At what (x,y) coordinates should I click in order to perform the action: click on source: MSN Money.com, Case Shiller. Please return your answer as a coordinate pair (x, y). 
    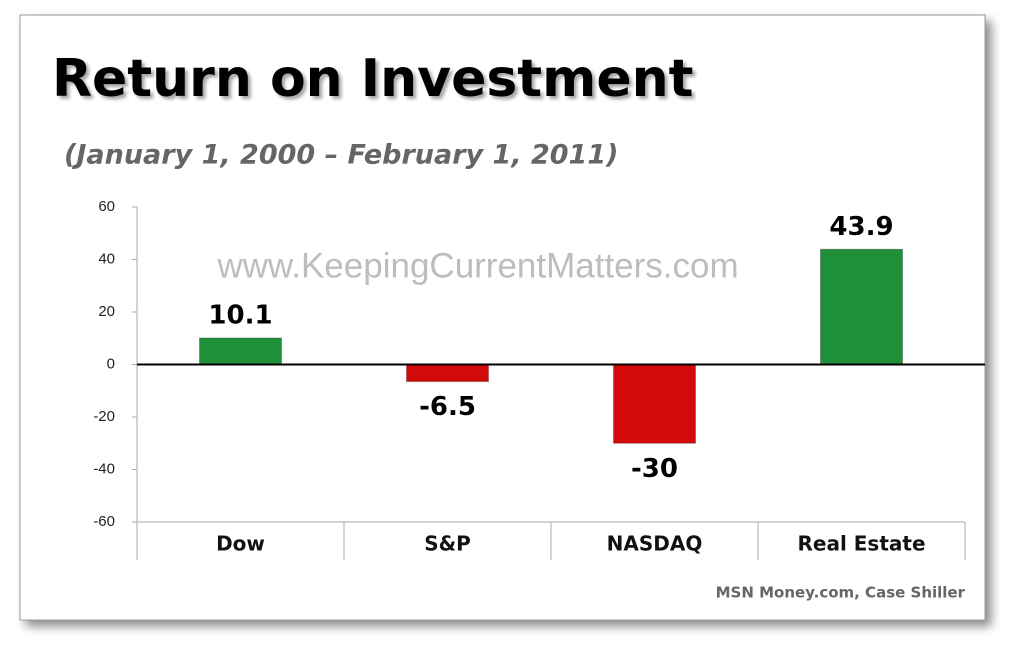
    Looking at the image, I should click on (841, 593).